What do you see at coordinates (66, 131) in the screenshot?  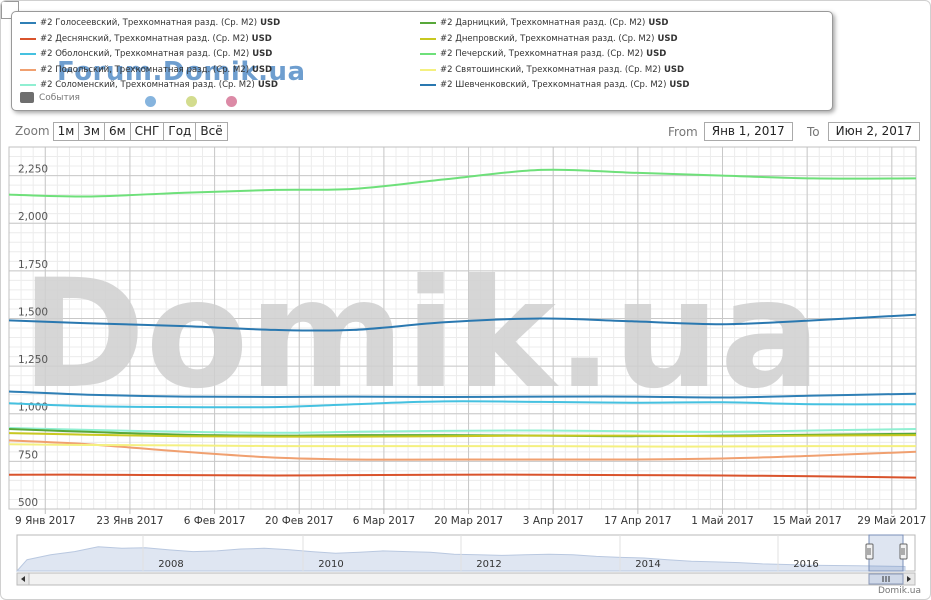 I see `zoom-button-1m: 1м` at bounding box center [66, 131].